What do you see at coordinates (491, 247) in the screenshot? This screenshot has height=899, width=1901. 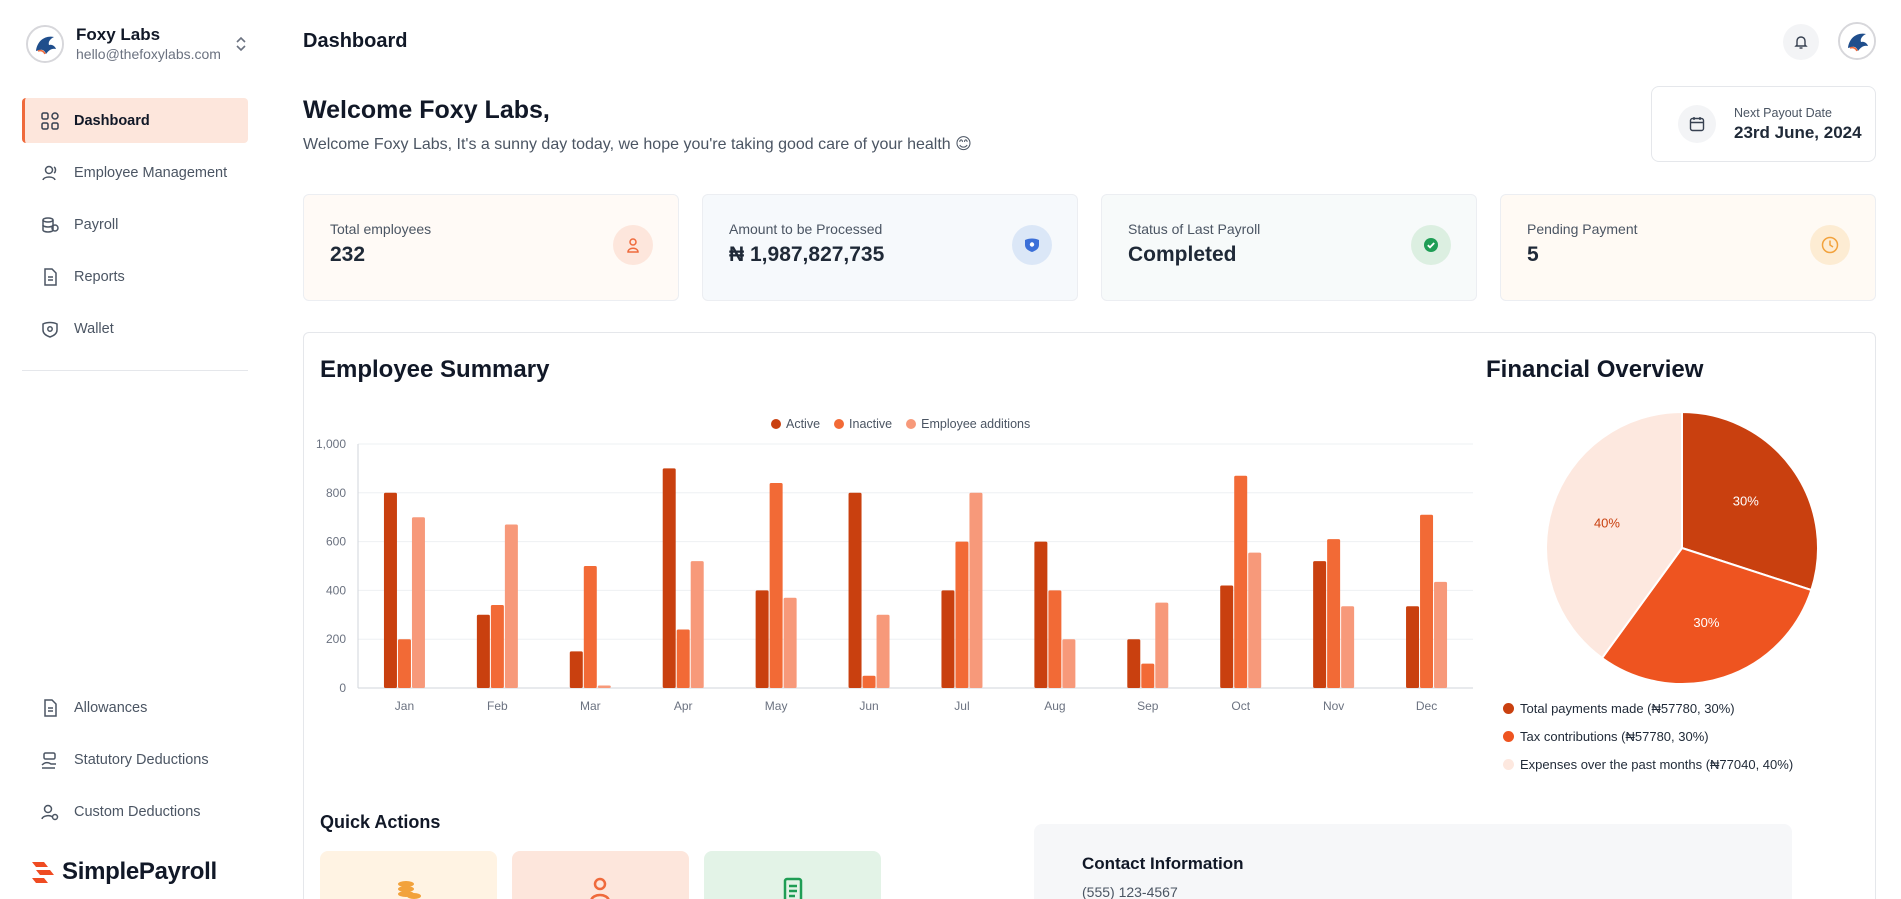 I see `stat-card-total-employees: Total employees 232` at bounding box center [491, 247].